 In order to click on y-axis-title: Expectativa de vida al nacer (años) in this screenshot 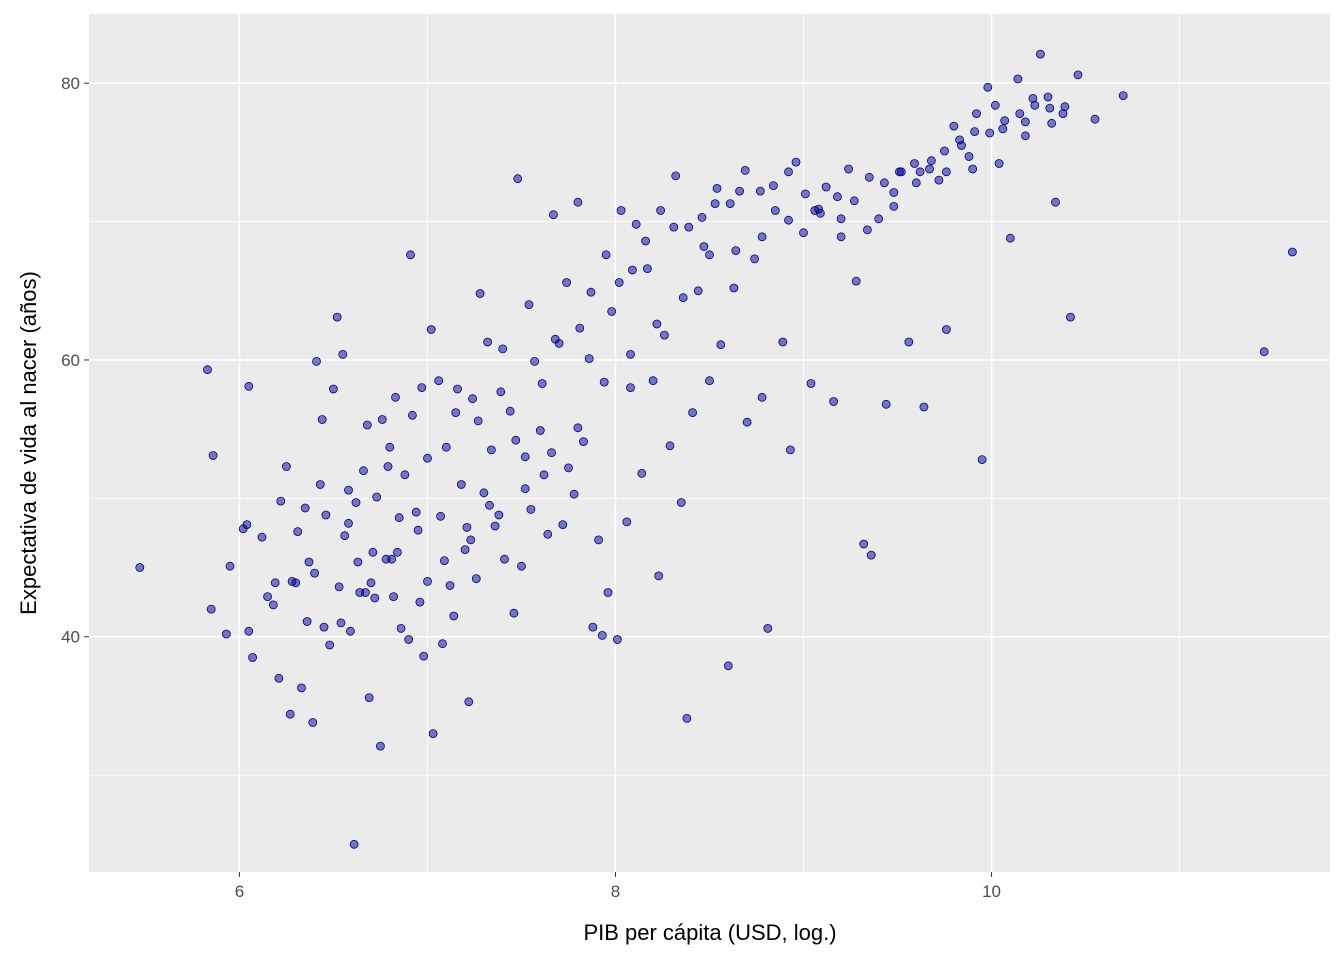, I will do `click(28, 443)`.